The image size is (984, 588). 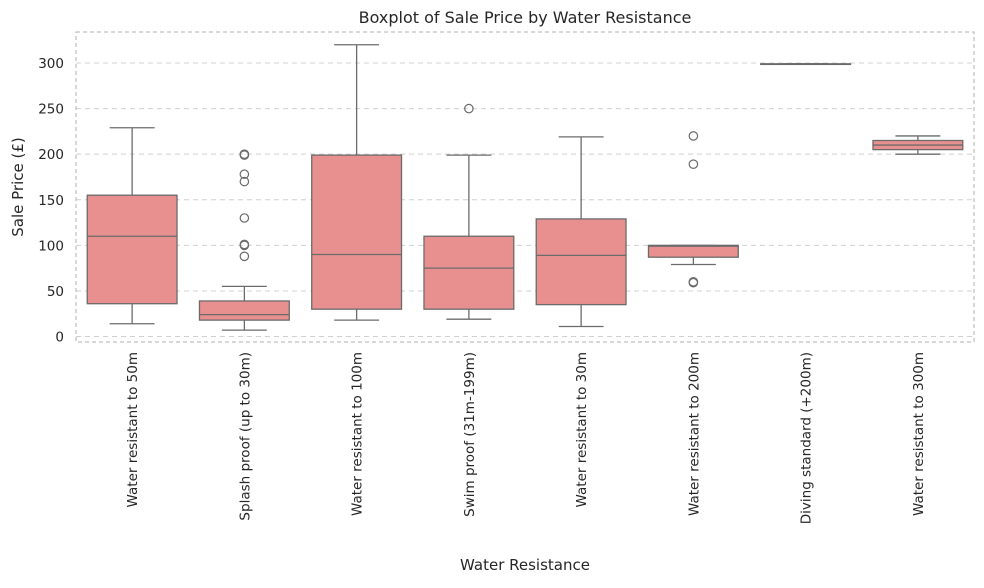 What do you see at coordinates (807, 438) in the screenshot?
I see `x-tick-label: Diving standard (+200m)` at bounding box center [807, 438].